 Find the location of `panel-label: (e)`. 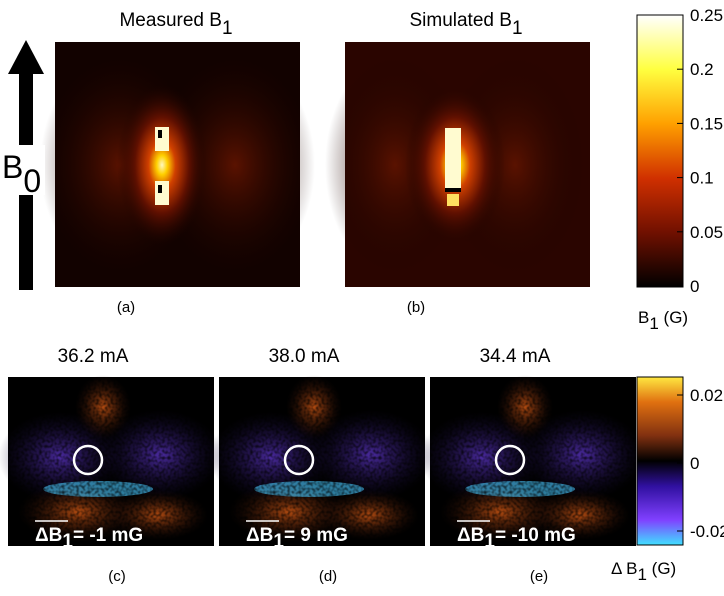

panel-label: (e) is located at coordinates (539, 576).